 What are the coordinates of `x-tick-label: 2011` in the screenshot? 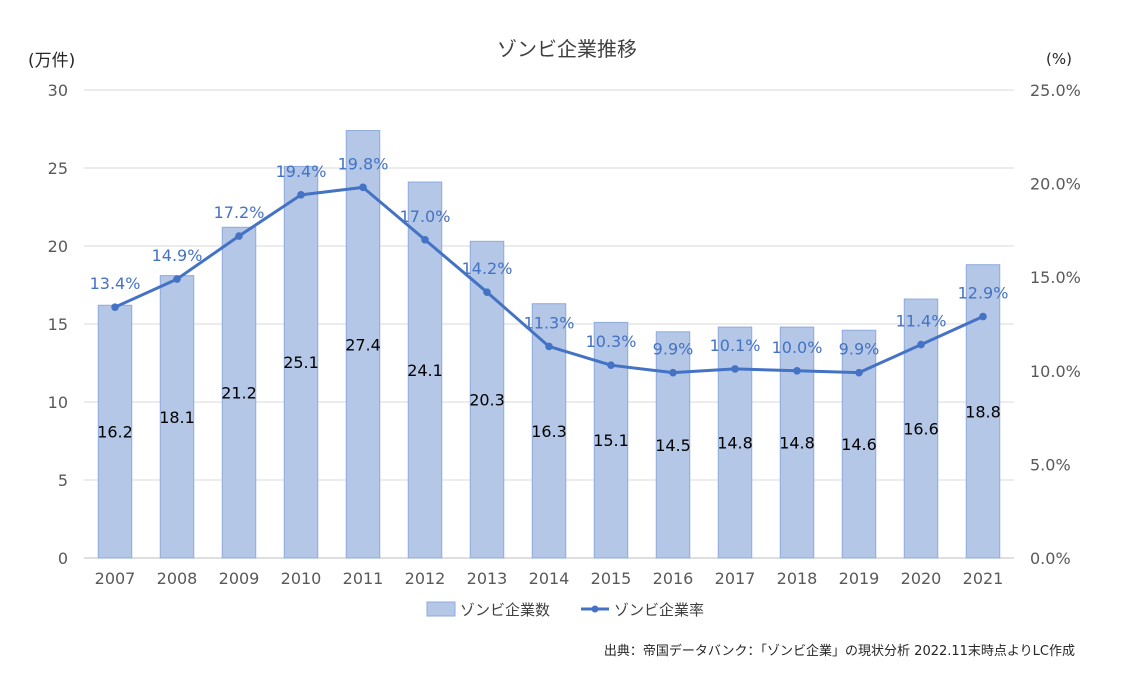 It's located at (363, 578).